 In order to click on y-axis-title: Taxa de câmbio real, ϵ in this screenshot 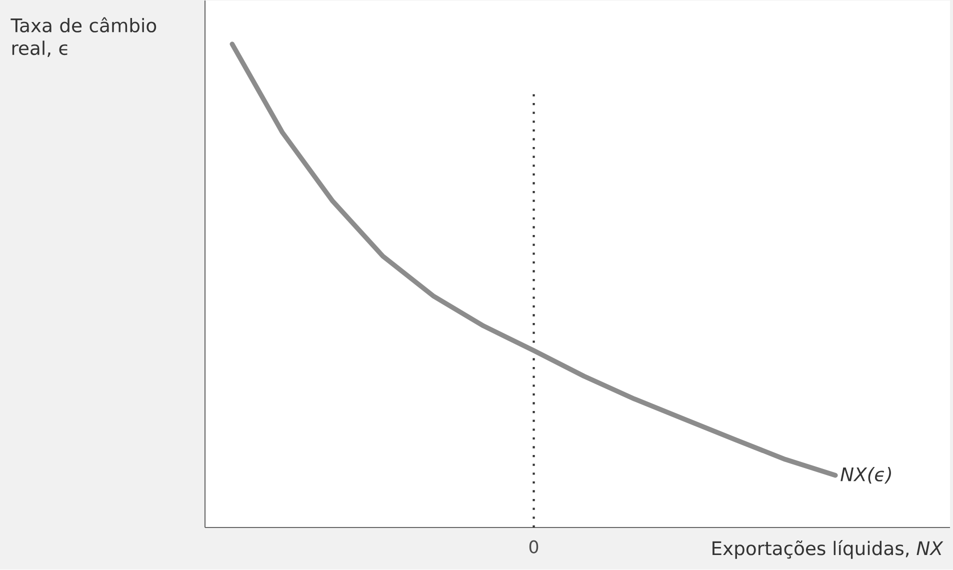, I will do `click(83, 37)`.